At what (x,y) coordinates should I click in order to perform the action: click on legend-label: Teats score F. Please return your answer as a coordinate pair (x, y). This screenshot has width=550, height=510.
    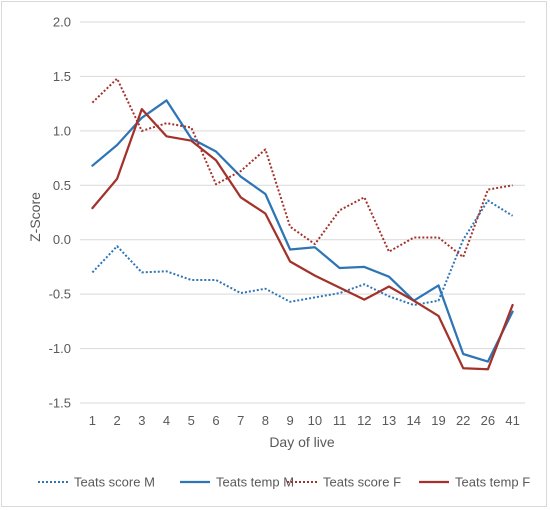
    Looking at the image, I should click on (362, 482).